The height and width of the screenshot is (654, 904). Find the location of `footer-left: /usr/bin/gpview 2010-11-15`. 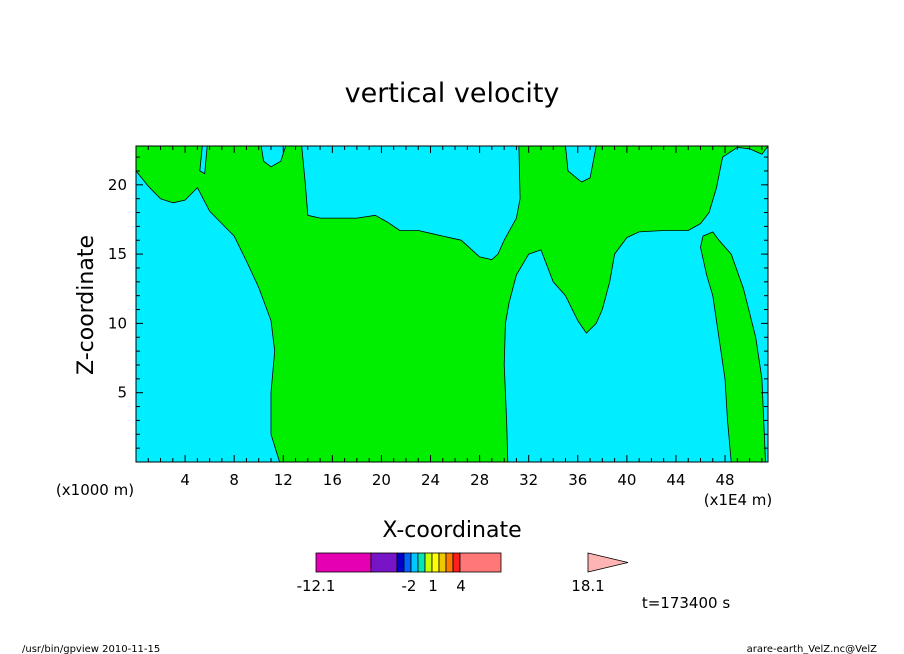

footer-left: /usr/bin/gpview 2010-11-15 is located at coordinates (91, 649).